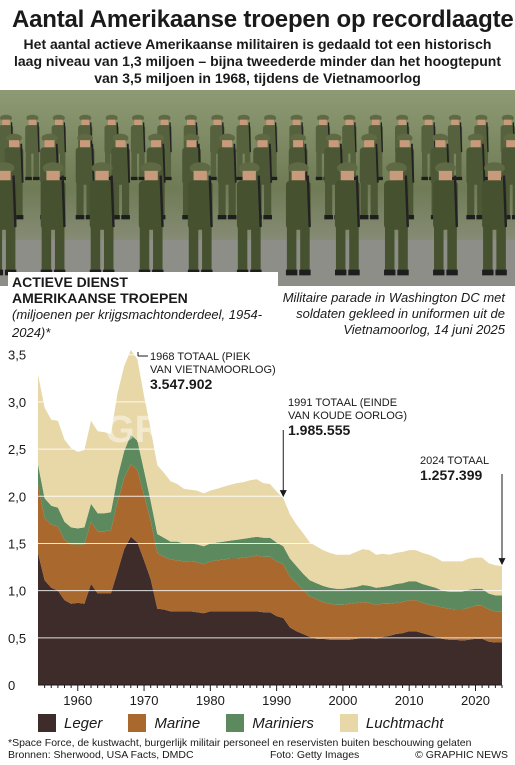  What do you see at coordinates (210, 700) in the screenshot?
I see `x-tick-label: 1980` at bounding box center [210, 700].